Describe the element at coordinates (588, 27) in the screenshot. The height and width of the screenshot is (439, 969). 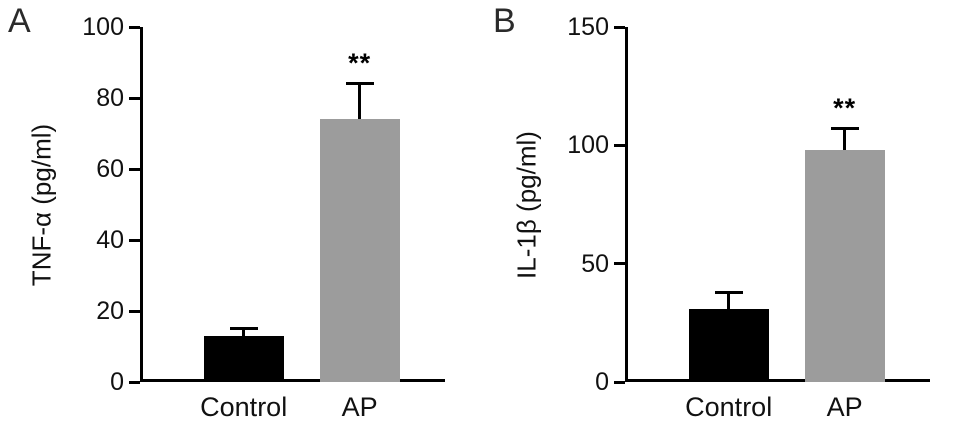
I see `y-axis-tick-label: 150` at that location.